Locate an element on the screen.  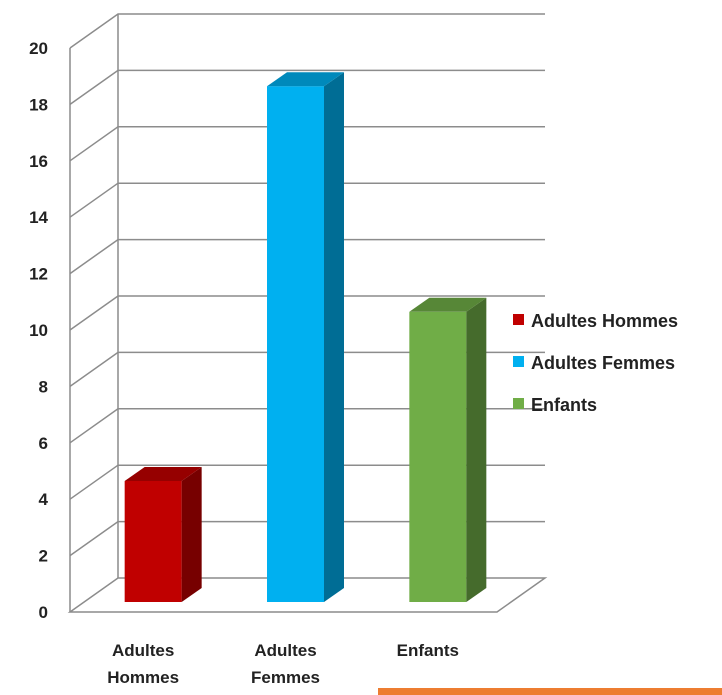
y-tick-label: 20 is located at coordinates (38, 48).